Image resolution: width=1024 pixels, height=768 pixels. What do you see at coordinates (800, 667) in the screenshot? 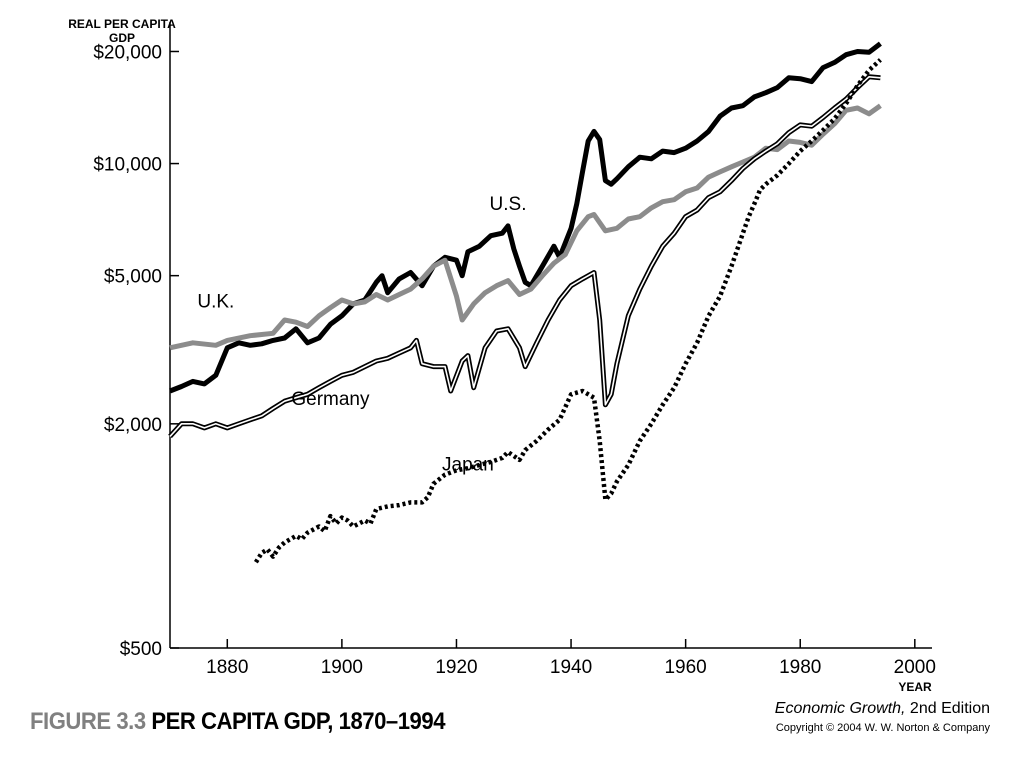
I see `x-tick-label: 1980` at bounding box center [800, 667].